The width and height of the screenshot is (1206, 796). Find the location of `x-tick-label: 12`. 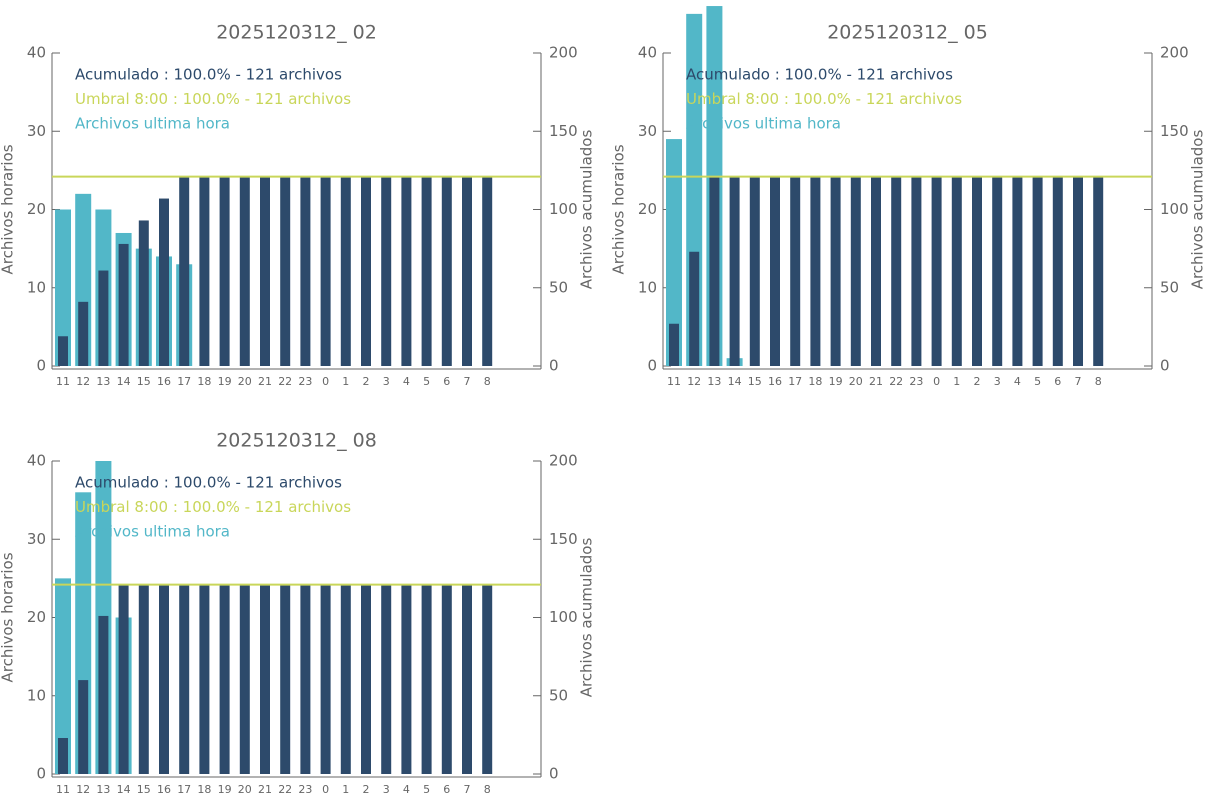

x-tick-label: 12 is located at coordinates (83, 381).